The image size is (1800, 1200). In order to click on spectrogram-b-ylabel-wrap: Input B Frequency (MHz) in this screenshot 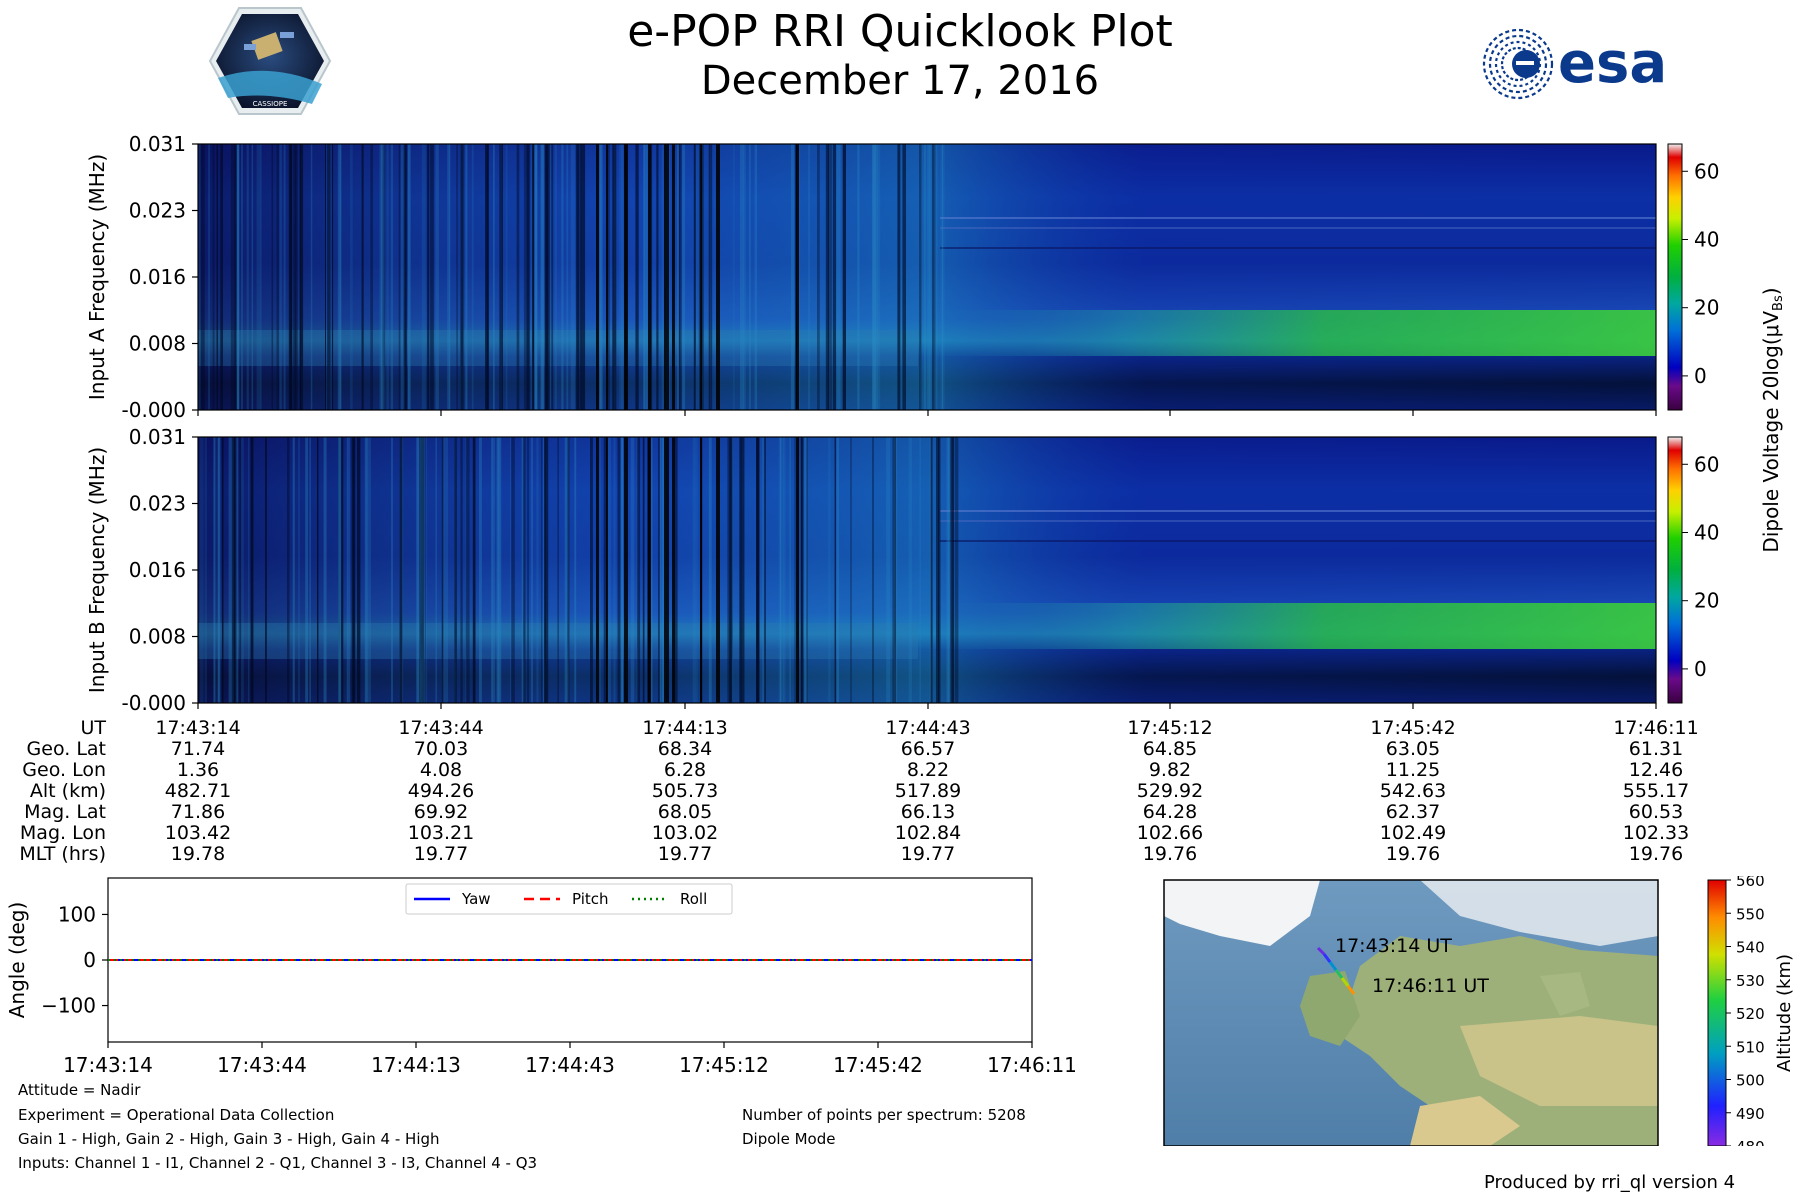, I will do `click(97, 570)`.